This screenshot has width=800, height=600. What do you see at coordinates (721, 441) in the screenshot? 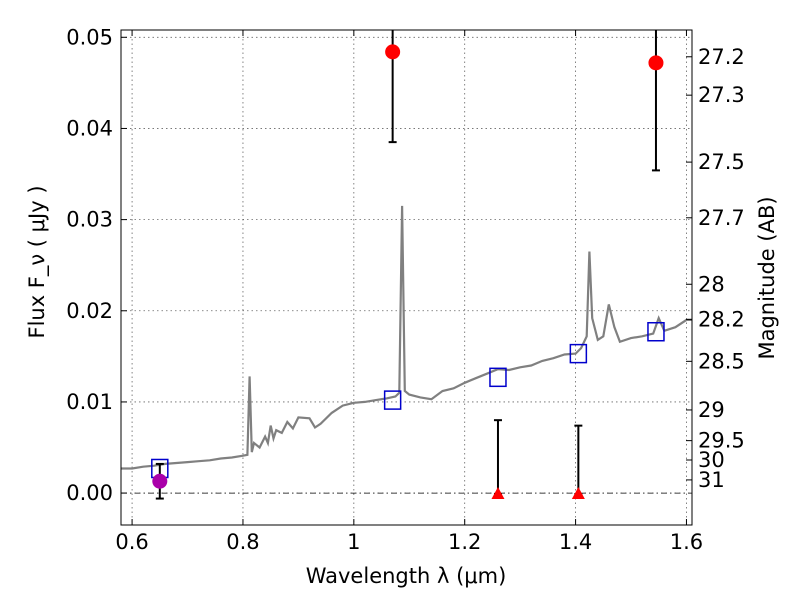
I see `mag-tick-label: 29.5` at bounding box center [721, 441].